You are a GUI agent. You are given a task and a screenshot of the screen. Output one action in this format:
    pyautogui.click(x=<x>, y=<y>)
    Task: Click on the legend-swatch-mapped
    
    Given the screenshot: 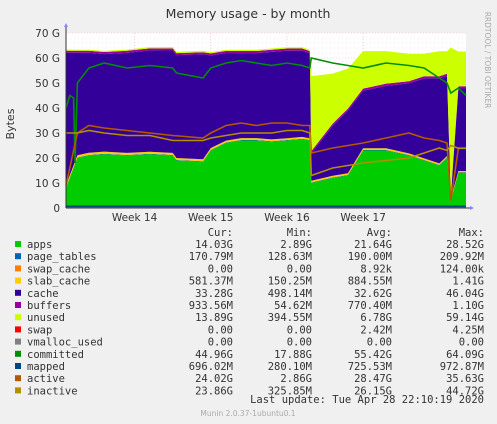 What is the action you would take?
    pyautogui.click(x=18, y=366)
    